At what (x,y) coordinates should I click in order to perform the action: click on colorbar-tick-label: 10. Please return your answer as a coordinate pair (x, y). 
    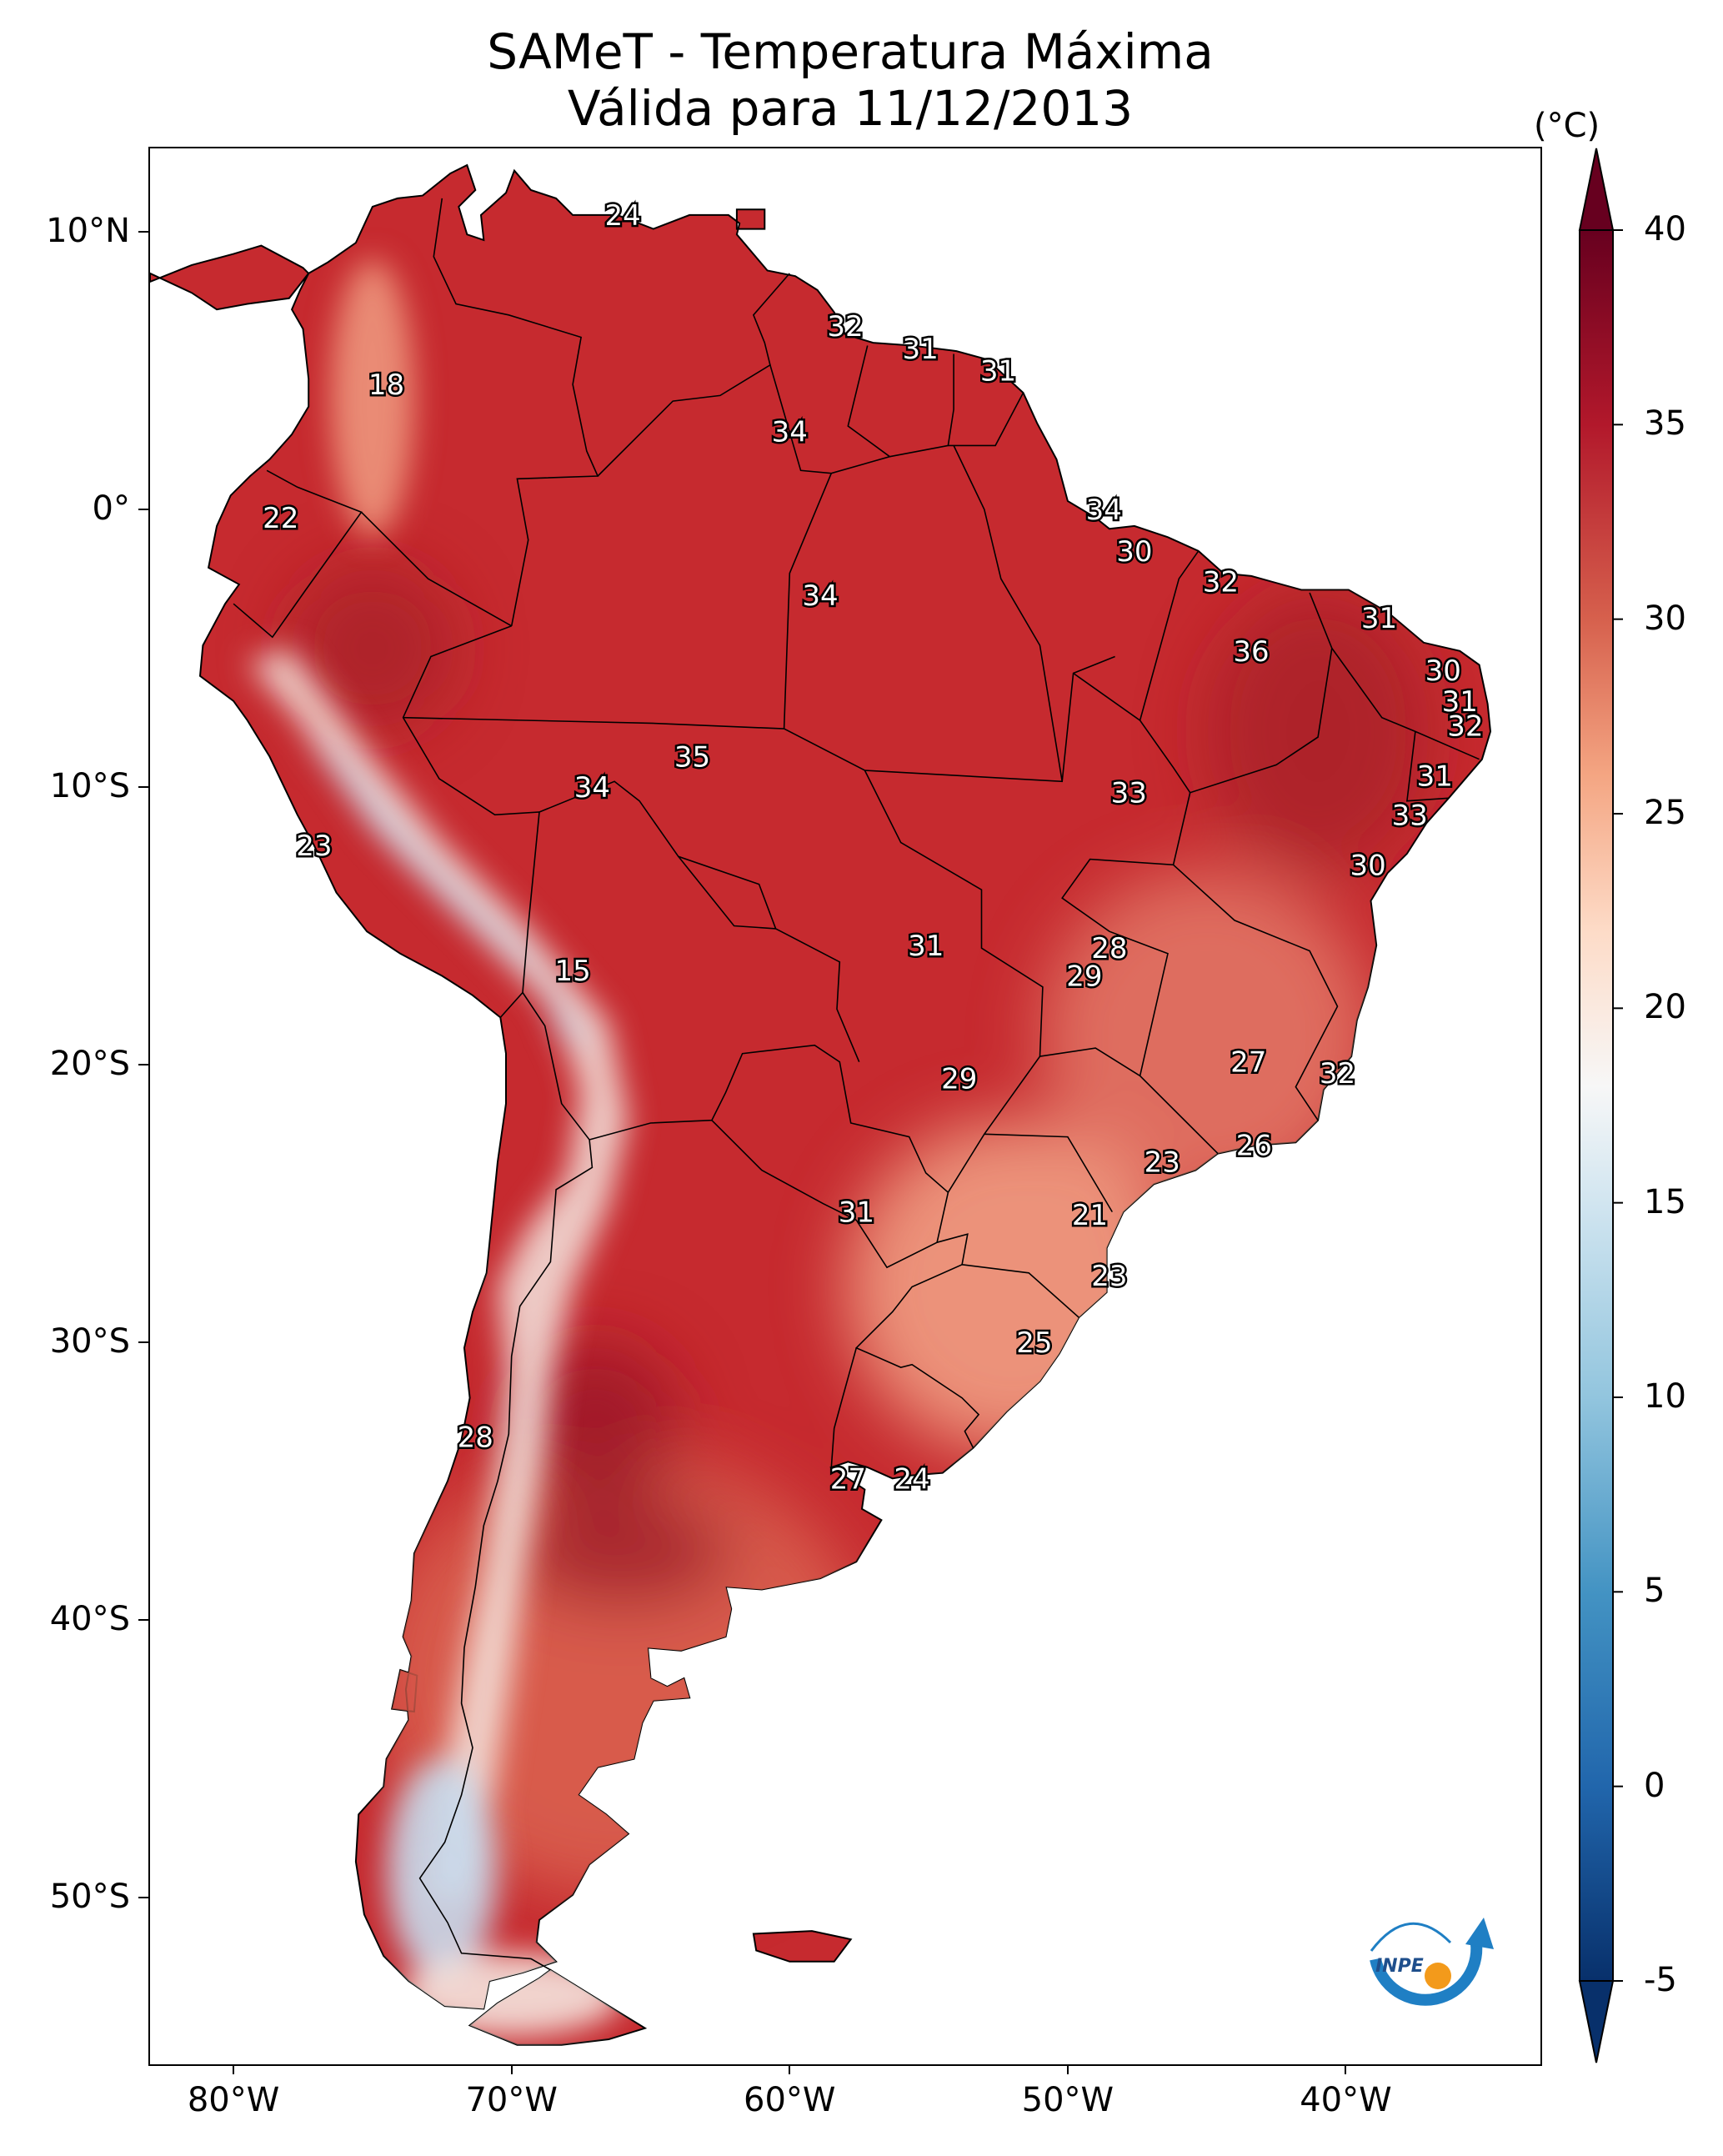
    Looking at the image, I should click on (1665, 1396).